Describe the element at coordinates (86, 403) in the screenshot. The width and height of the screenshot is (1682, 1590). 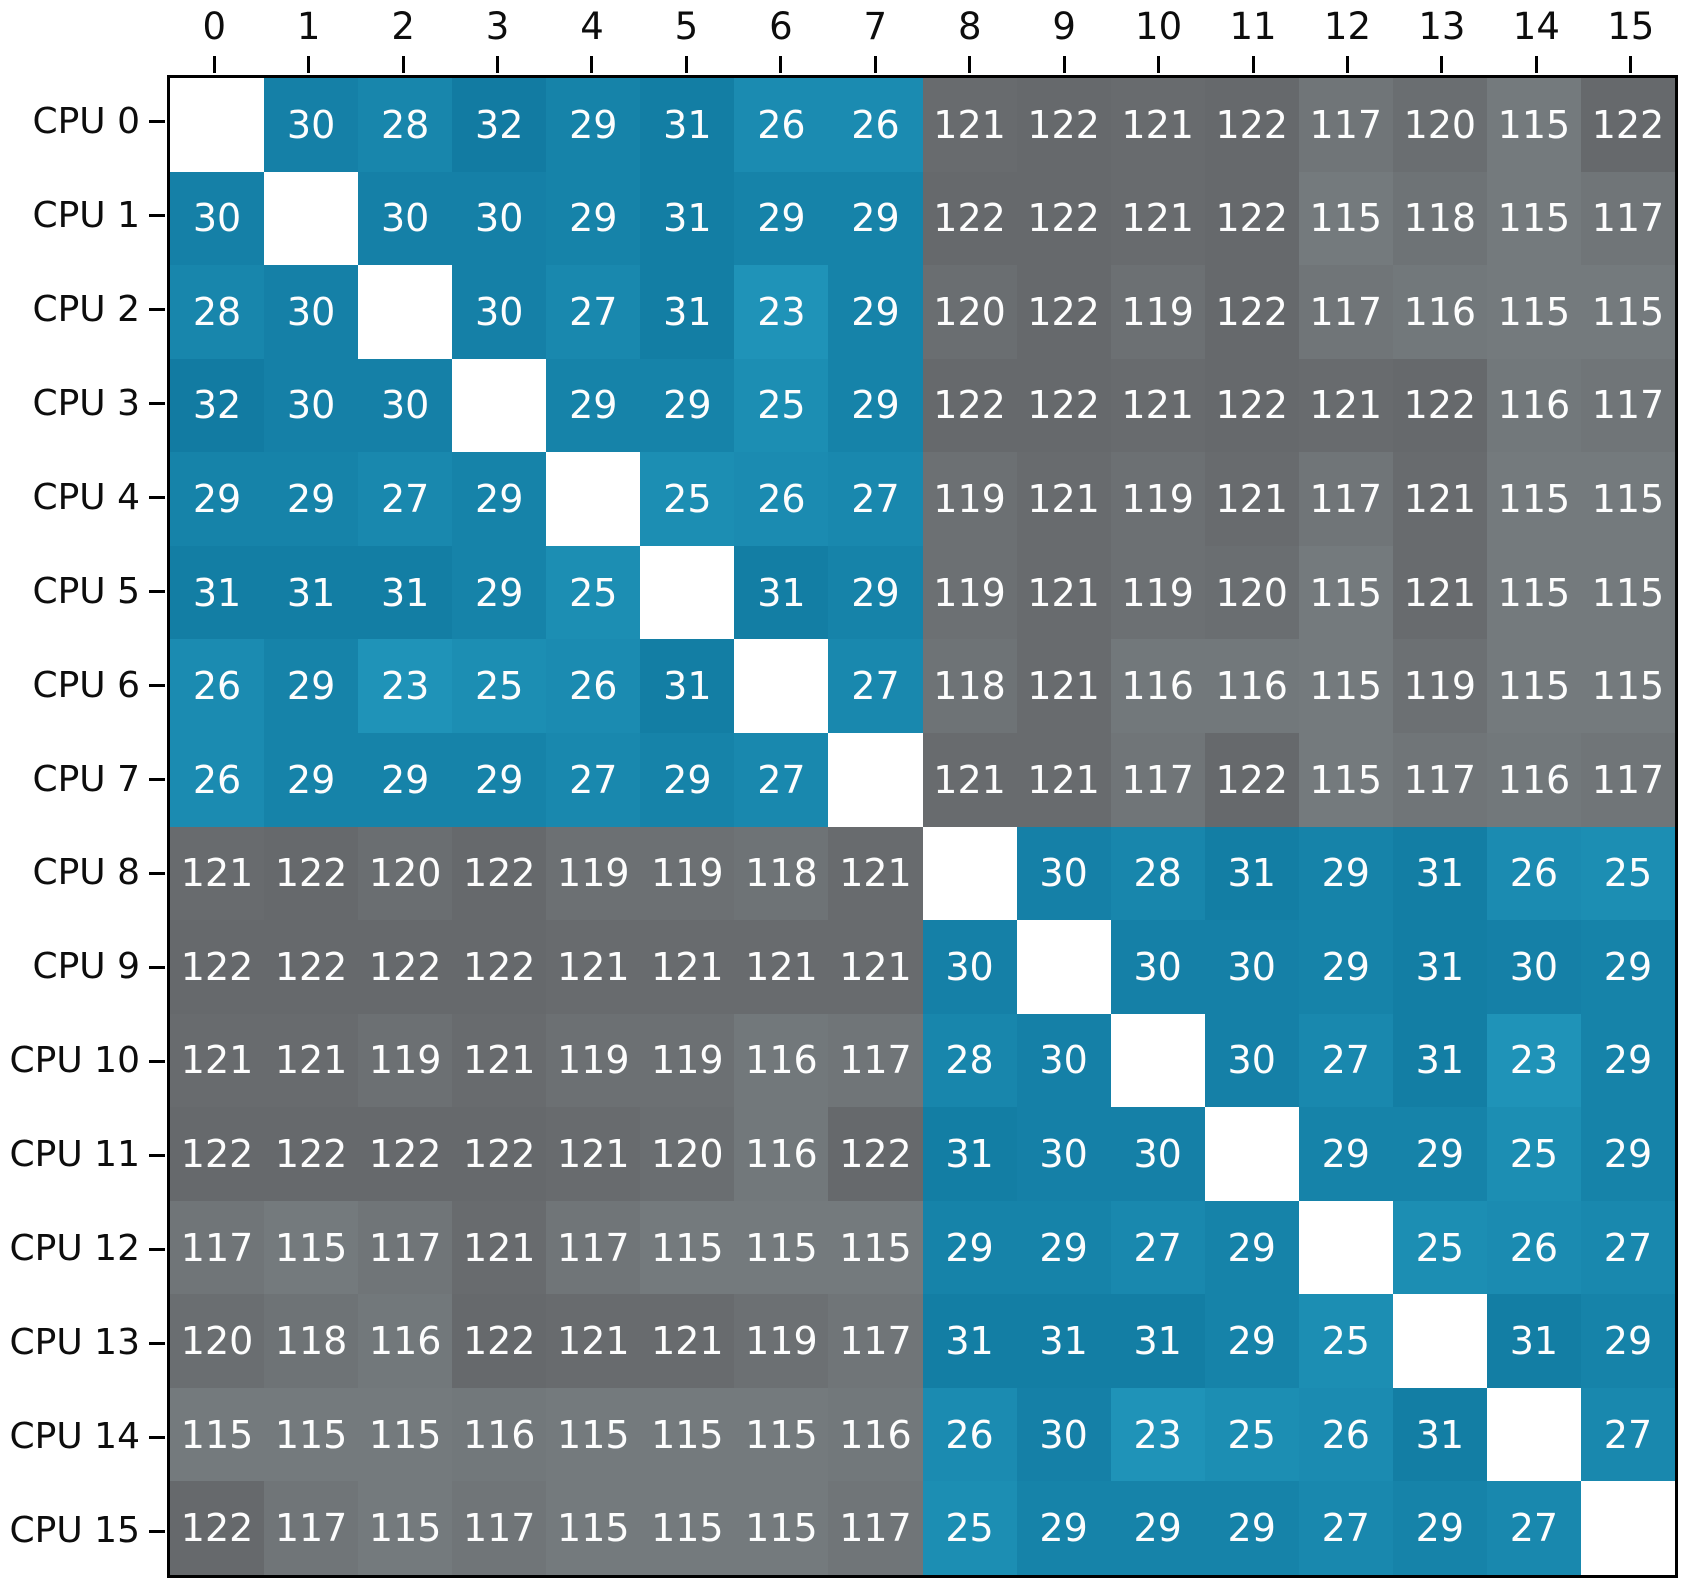
I see `y-tick-label: CPU 3` at that location.